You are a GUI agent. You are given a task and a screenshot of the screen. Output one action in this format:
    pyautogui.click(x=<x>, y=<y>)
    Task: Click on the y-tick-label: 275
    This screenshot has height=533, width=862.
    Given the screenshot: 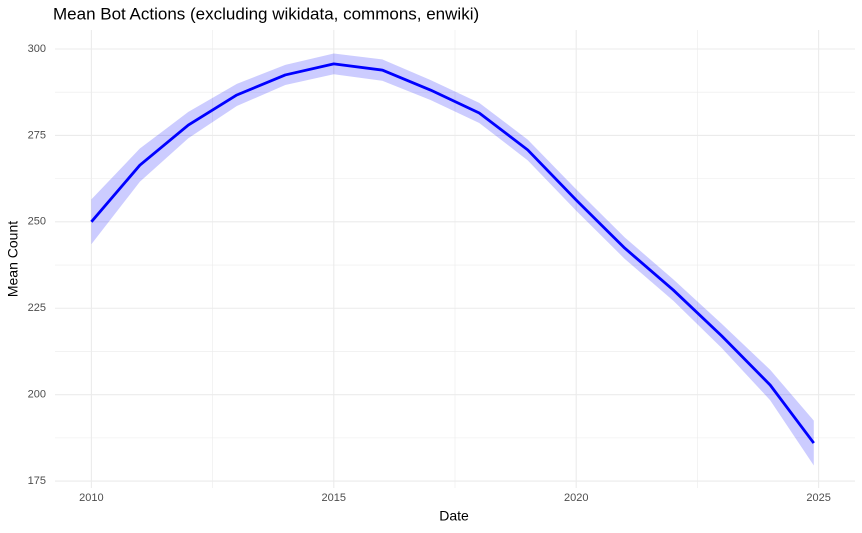 What is the action you would take?
    pyautogui.click(x=37, y=135)
    